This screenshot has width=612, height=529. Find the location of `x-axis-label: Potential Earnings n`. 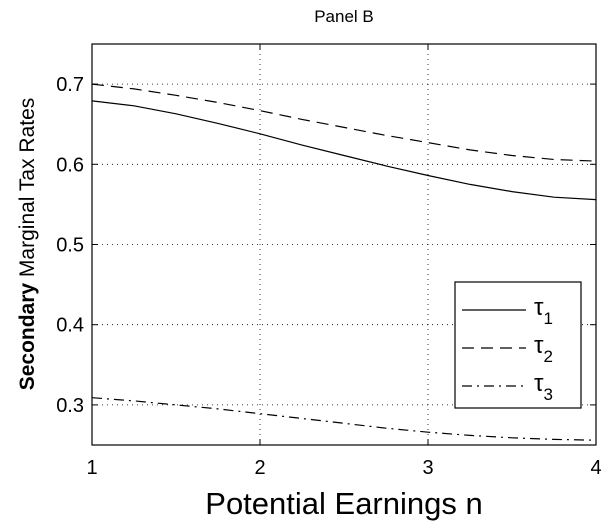

x-axis-label: Potential Earnings n is located at coordinates (343, 503).